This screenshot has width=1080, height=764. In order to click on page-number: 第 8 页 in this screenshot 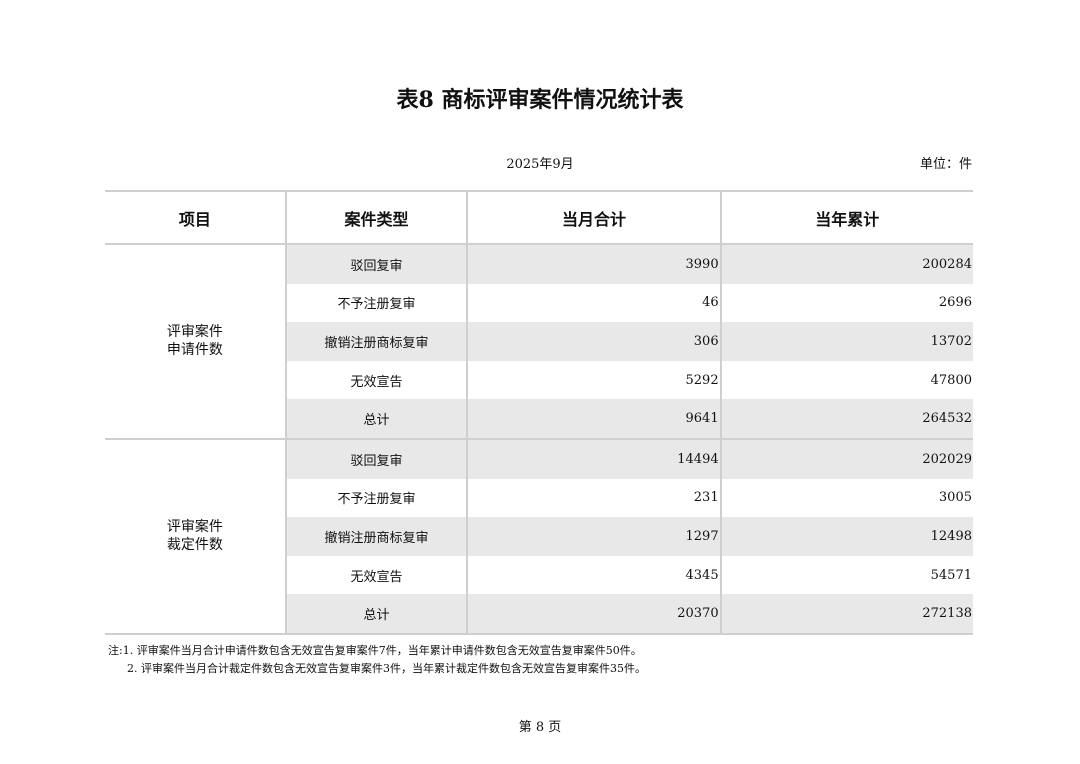, I will do `click(540, 727)`.